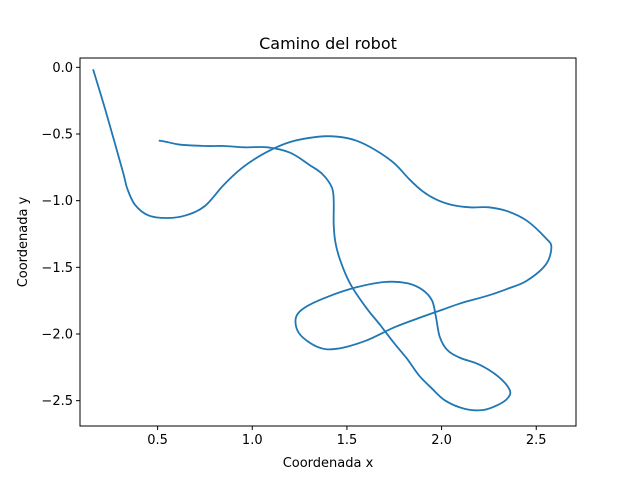  I want to click on y-tick-label: −0.5, so click(57, 135).